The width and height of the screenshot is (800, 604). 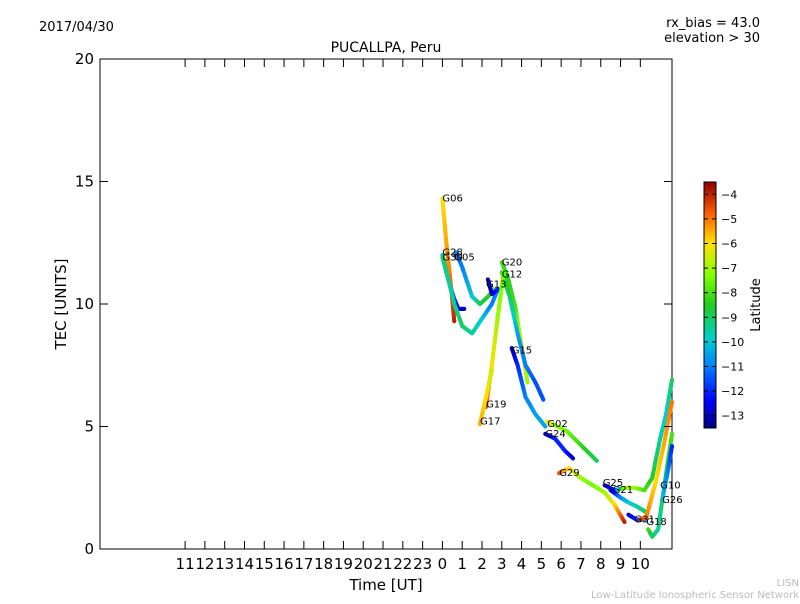 I want to click on y-tick-label: 0, so click(x=89, y=549).